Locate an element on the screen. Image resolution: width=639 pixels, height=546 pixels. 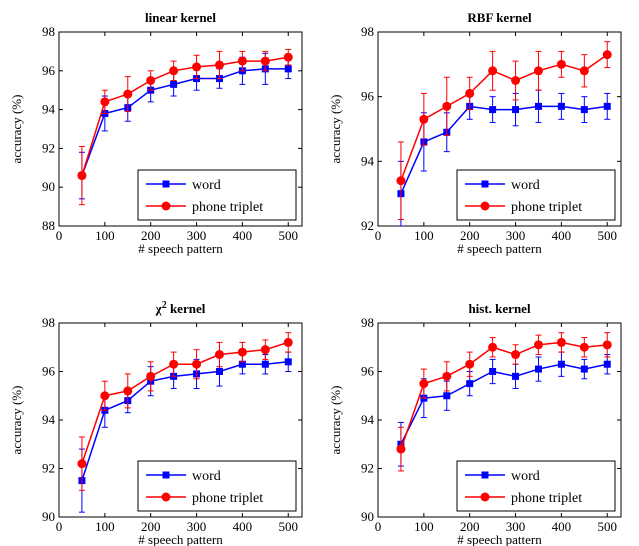
chart-title: linear kernel is located at coordinates (180, 17).